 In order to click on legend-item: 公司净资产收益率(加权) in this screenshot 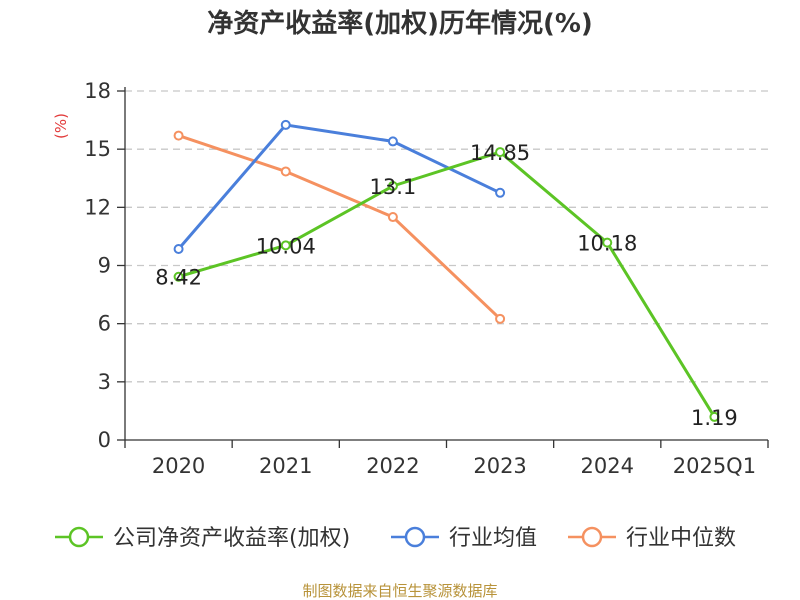, I will do `click(202, 538)`.